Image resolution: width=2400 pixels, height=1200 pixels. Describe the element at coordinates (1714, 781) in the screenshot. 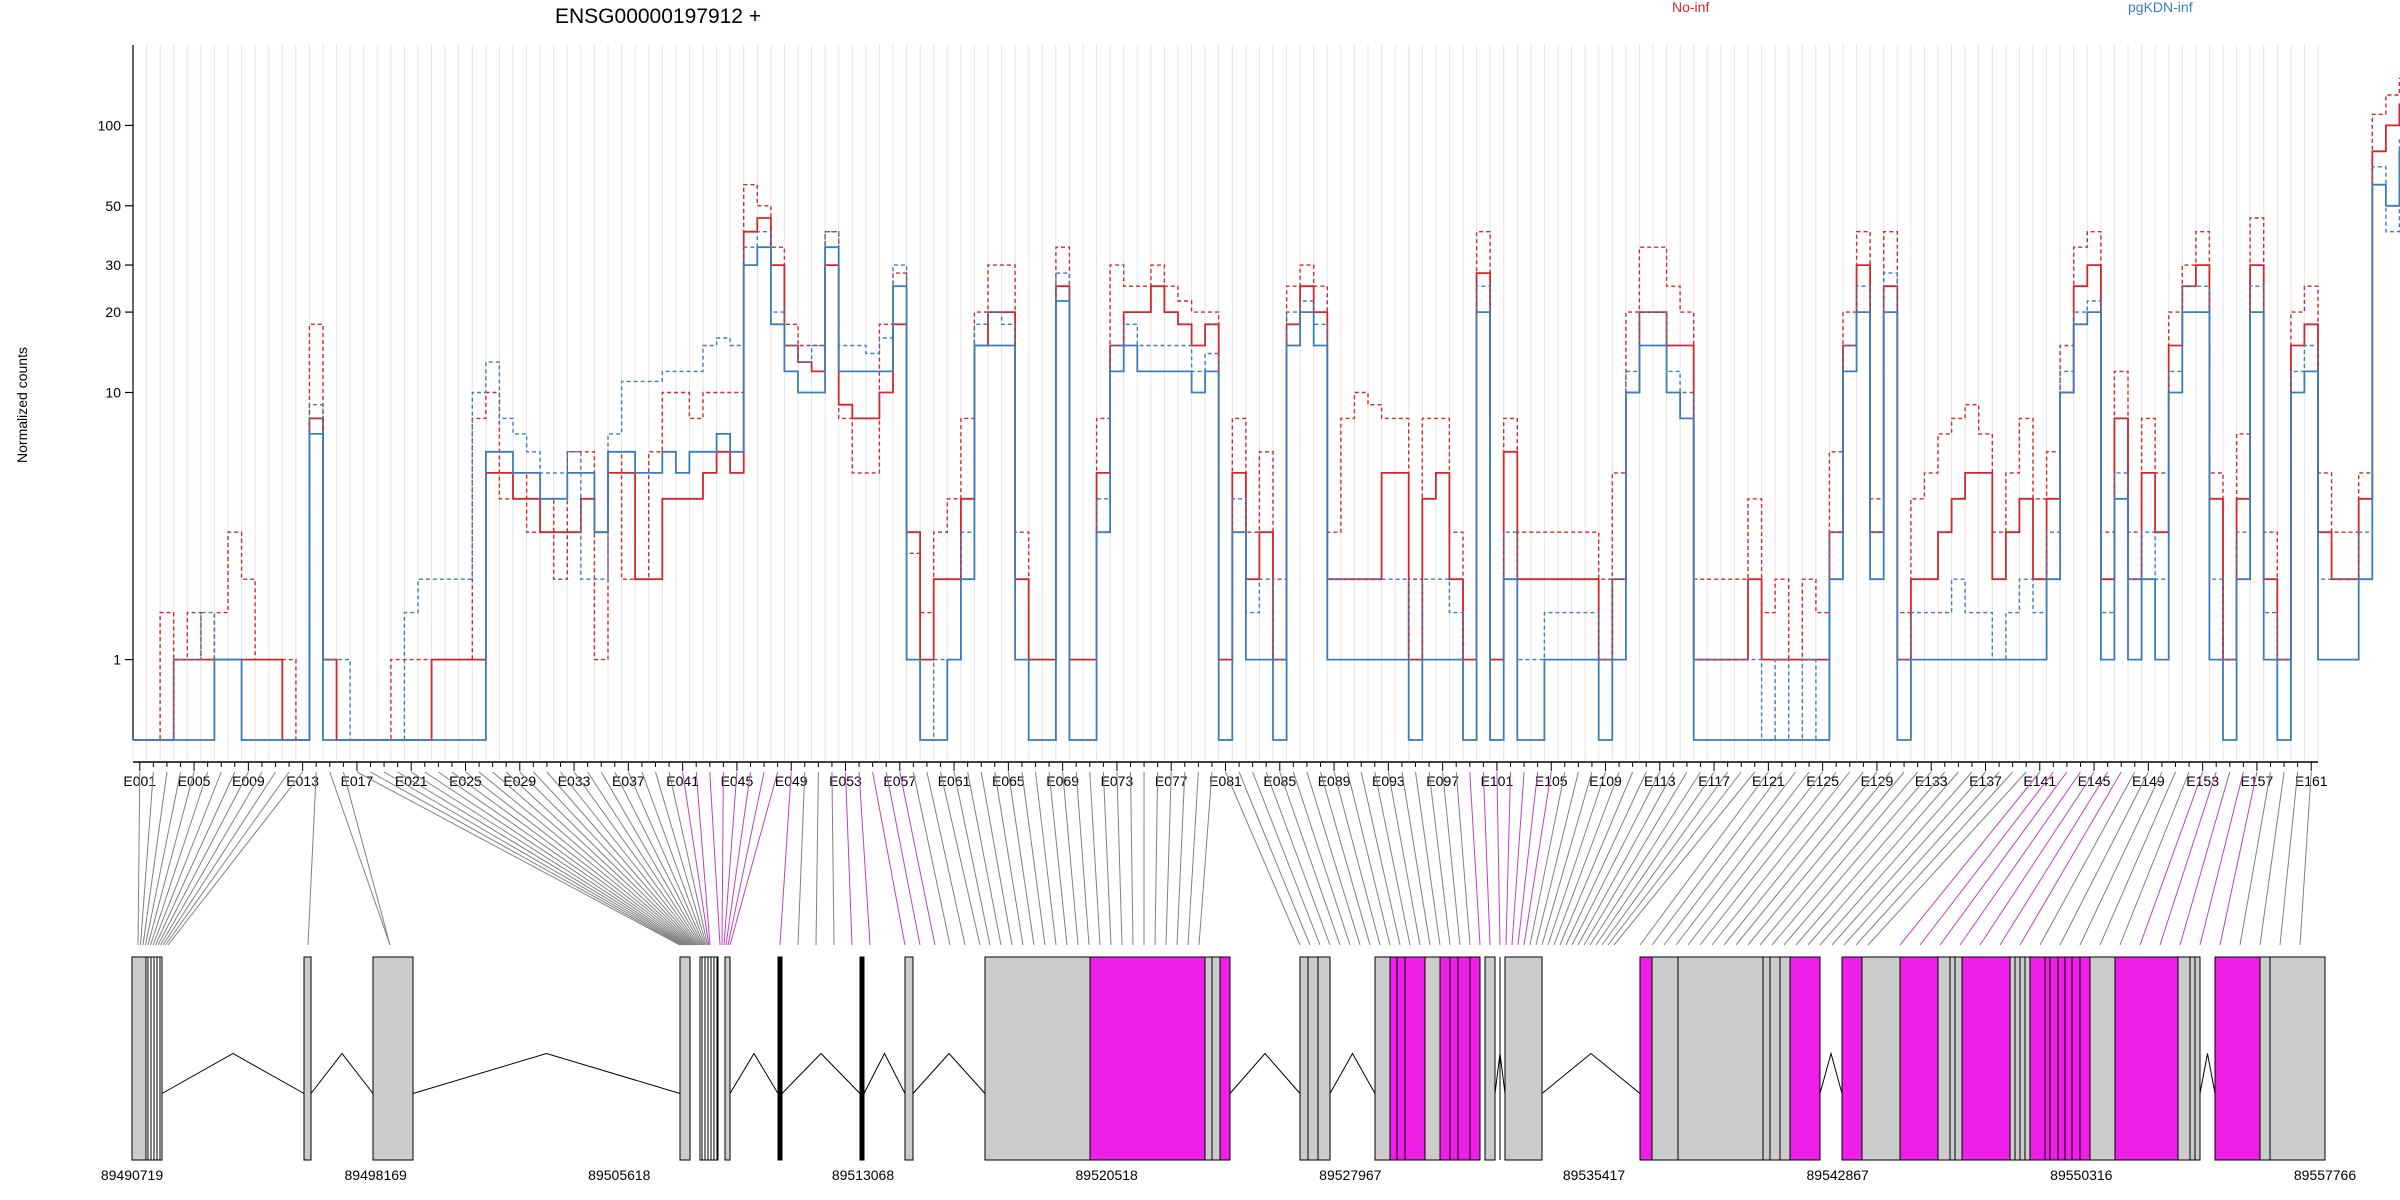

I see `exon-tick-label: E117` at that location.